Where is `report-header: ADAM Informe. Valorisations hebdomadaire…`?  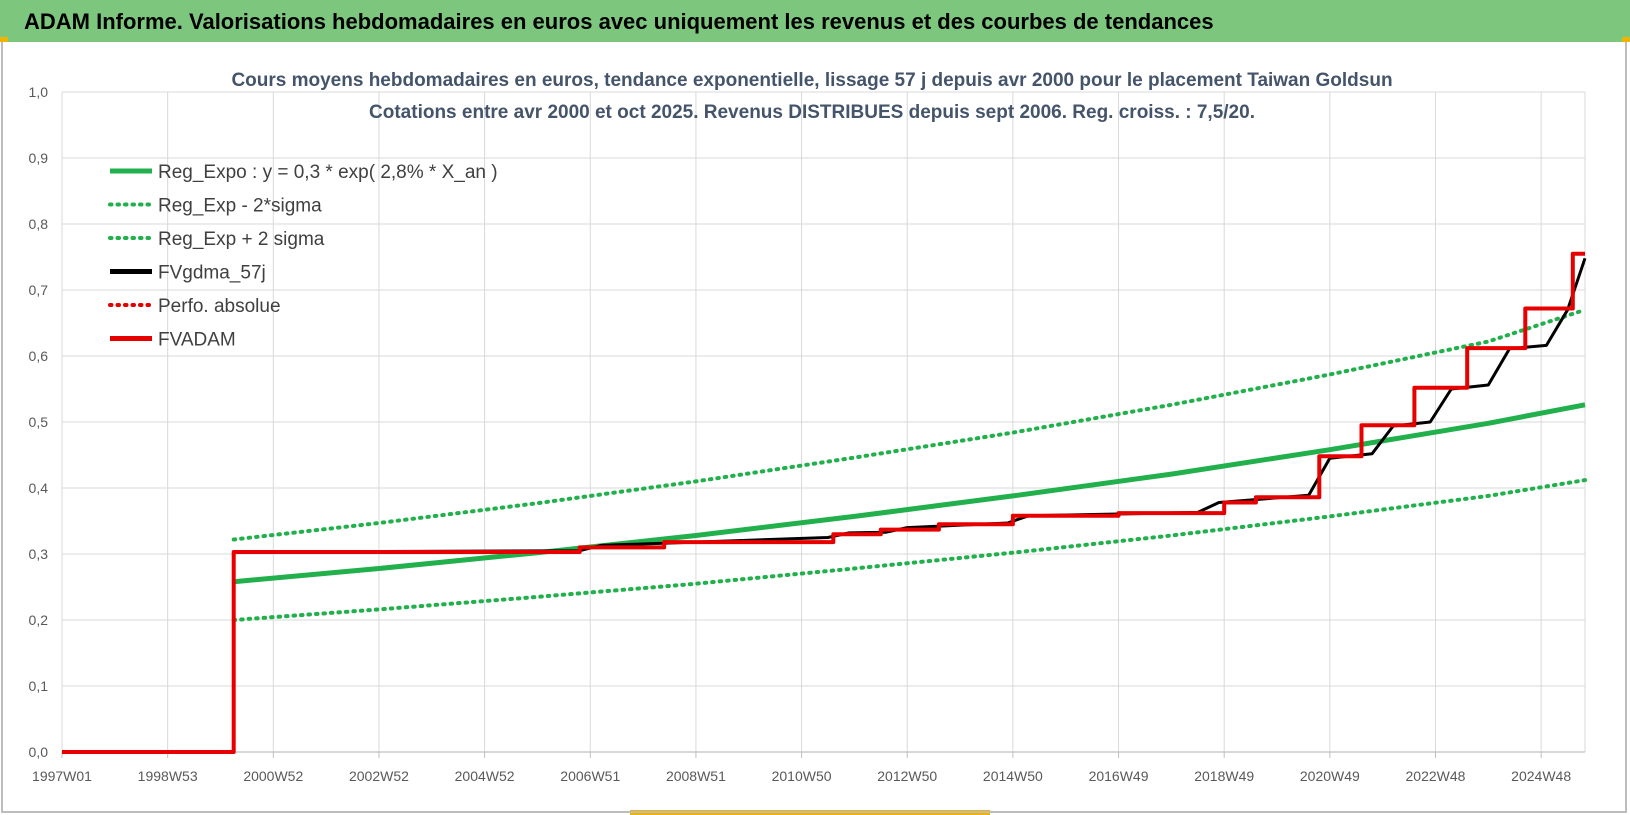 report-header: ADAM Informe. Valorisations hebdomadaire… is located at coordinates (815, 21).